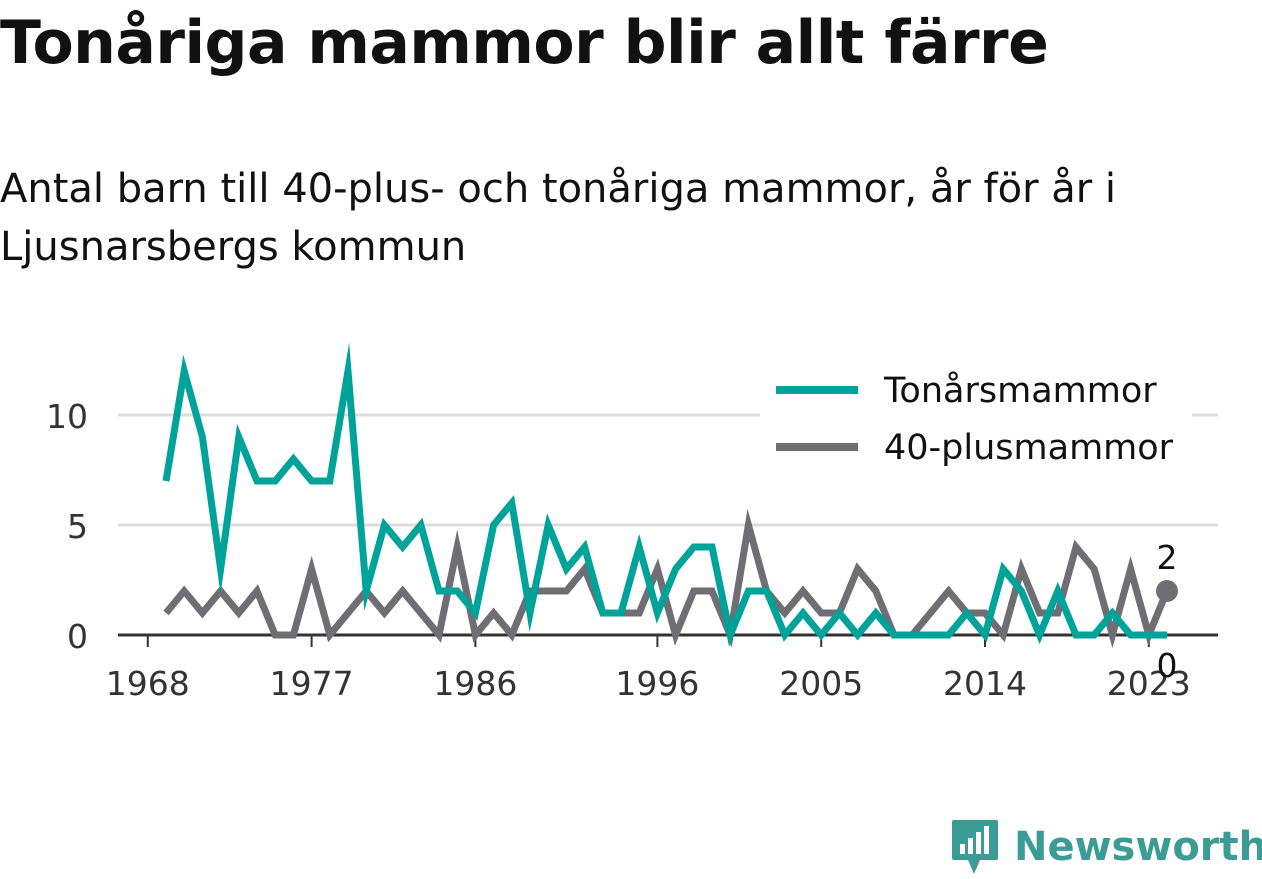 The height and width of the screenshot is (879, 1262). Describe the element at coordinates (524, 43) in the screenshot. I see `chart-title: Tonåriga mammor blir allt färre` at that location.